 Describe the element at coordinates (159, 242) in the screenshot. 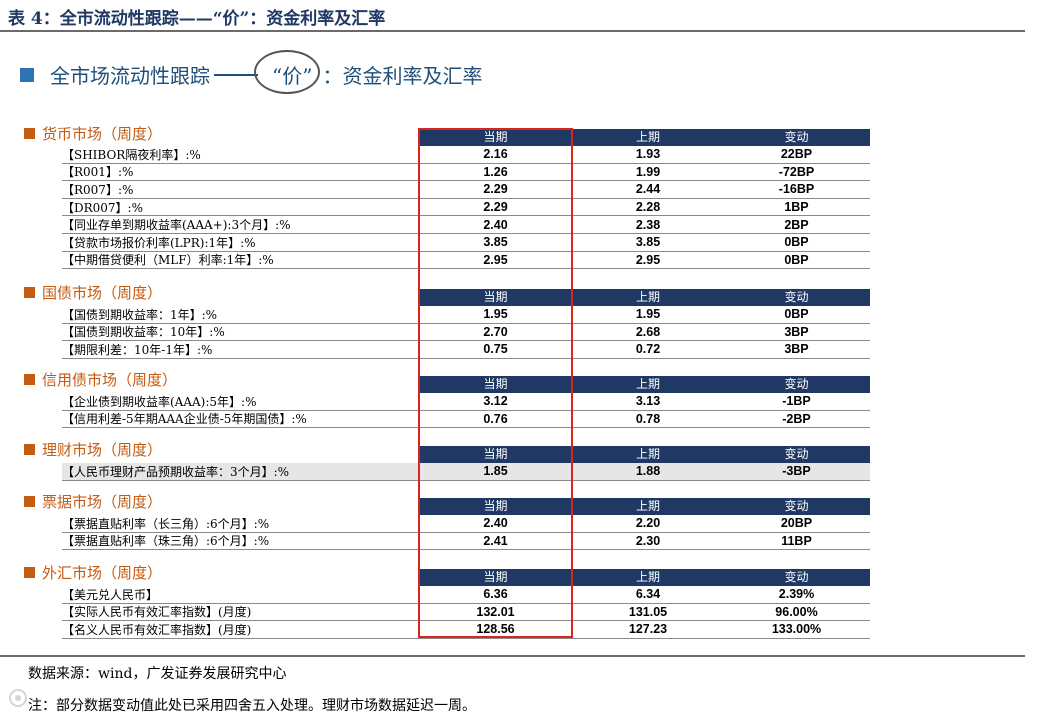

I see `row-label: 【贷款市场报价利率(LPR):1年】:%` at that location.